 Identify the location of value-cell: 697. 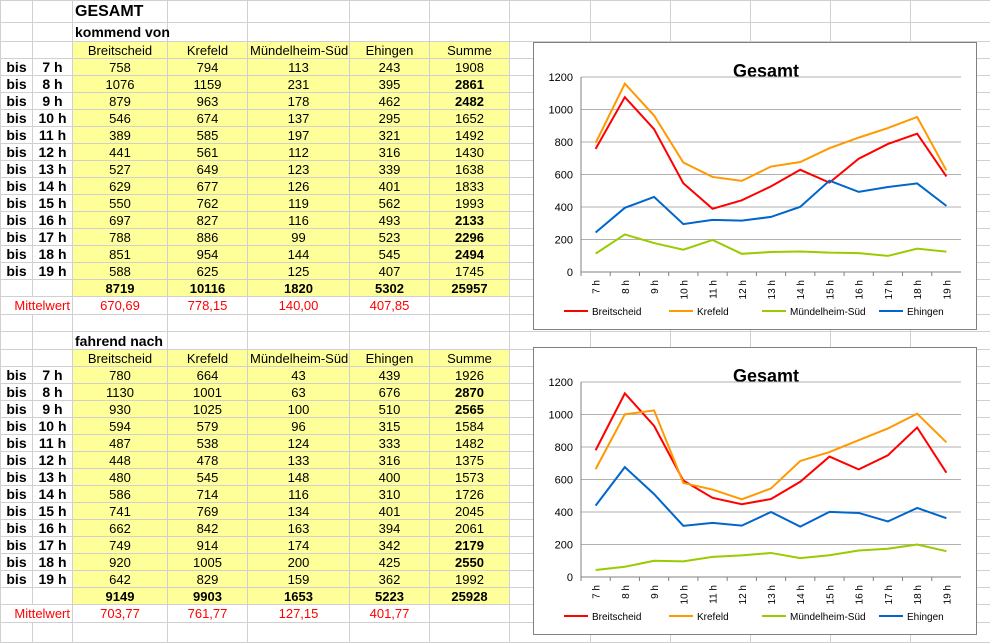
(120, 220).